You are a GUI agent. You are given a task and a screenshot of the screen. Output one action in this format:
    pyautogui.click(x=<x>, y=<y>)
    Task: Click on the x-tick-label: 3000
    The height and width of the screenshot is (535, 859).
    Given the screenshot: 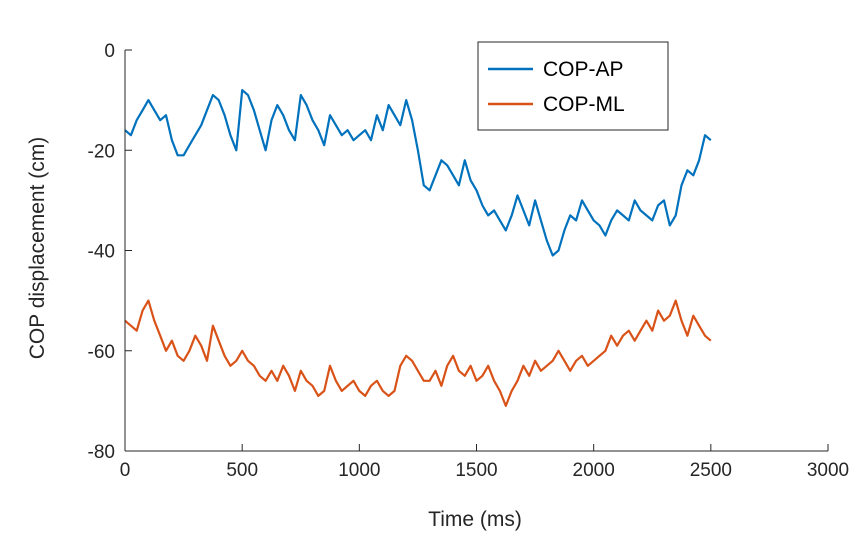 What is the action you would take?
    pyautogui.click(x=828, y=470)
    